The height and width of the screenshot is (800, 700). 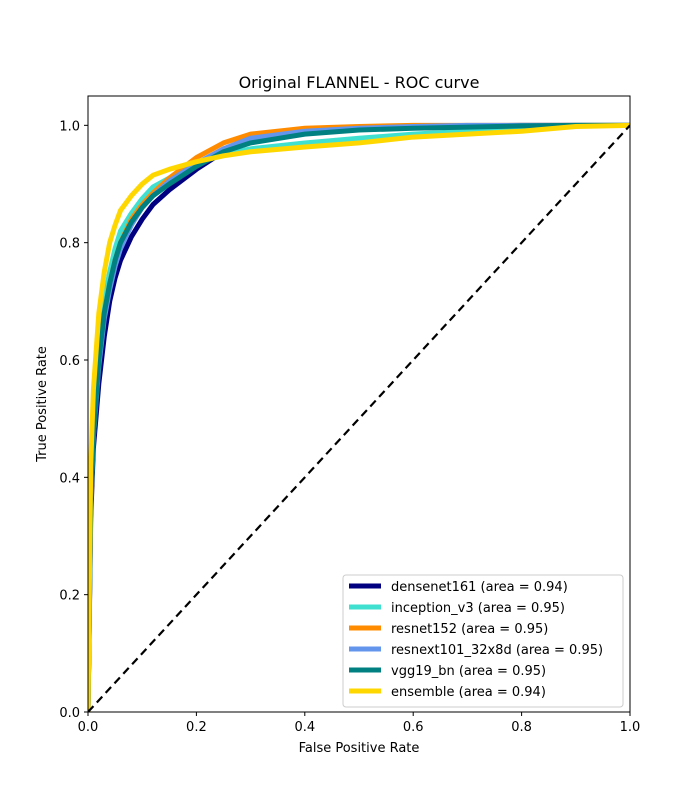 I want to click on legend-entry-label: inception_v3 (area = 0.95), so click(x=478, y=608).